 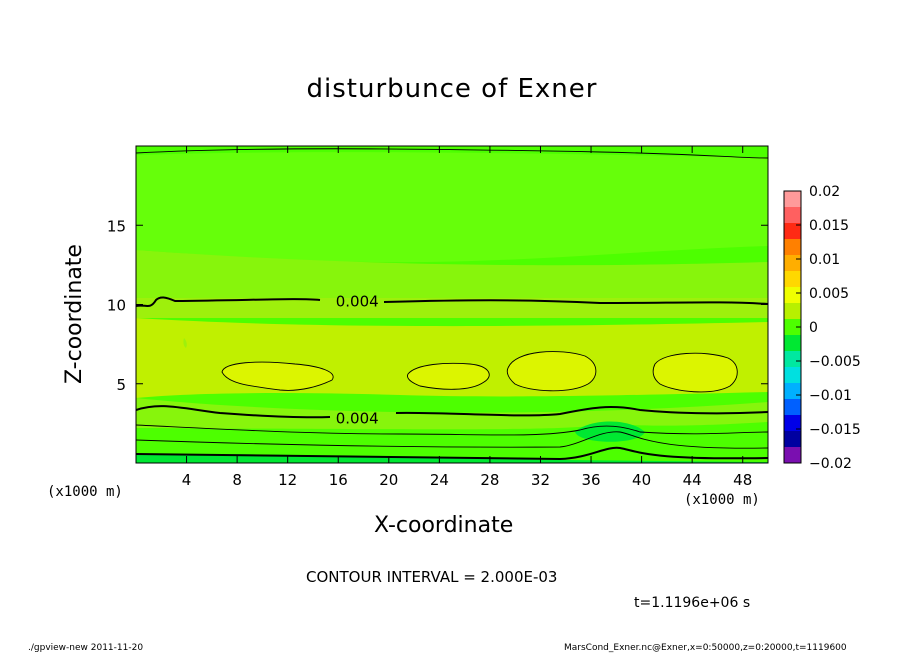 I want to click on x-tick-label: 24, so click(x=439, y=480).